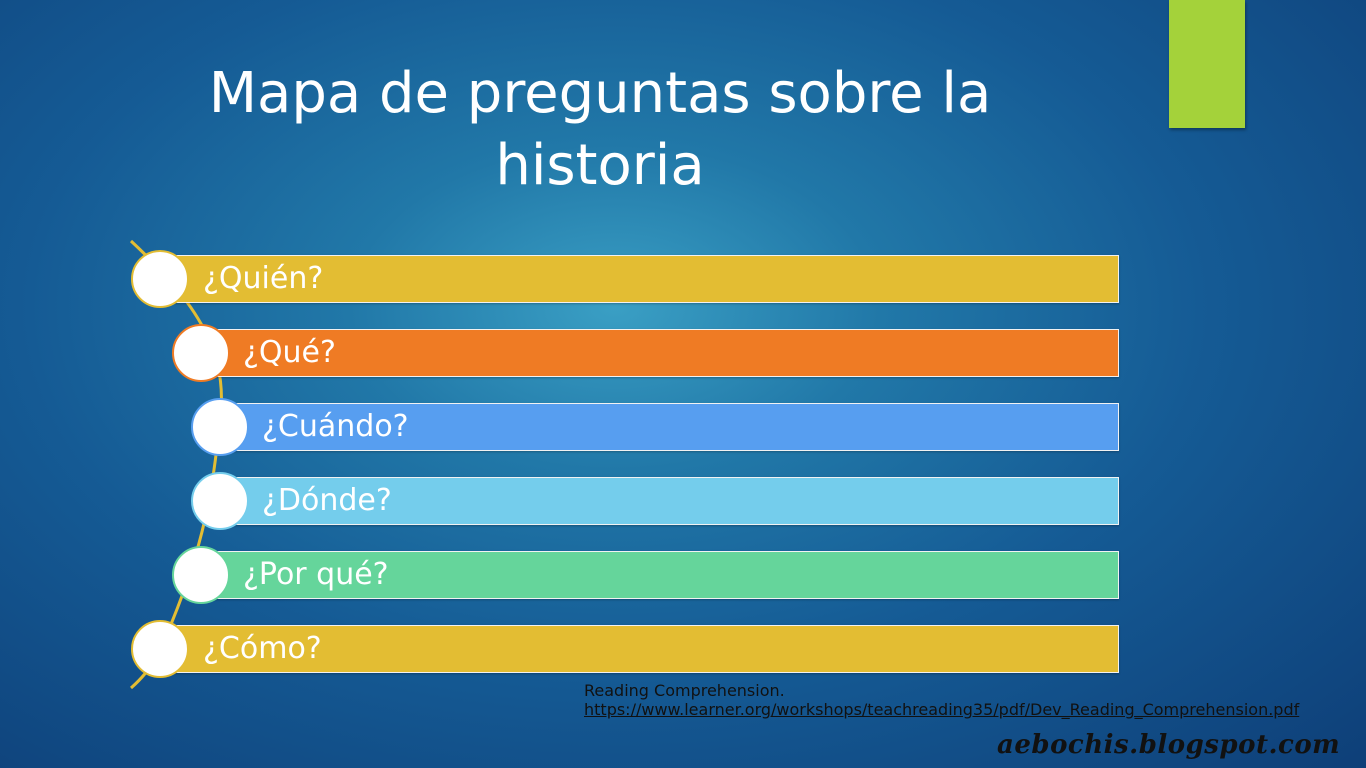 This screenshot has height=768, width=1366. Describe the element at coordinates (684, 690) in the screenshot. I see `citation-text: Reading Comprehension.` at that location.